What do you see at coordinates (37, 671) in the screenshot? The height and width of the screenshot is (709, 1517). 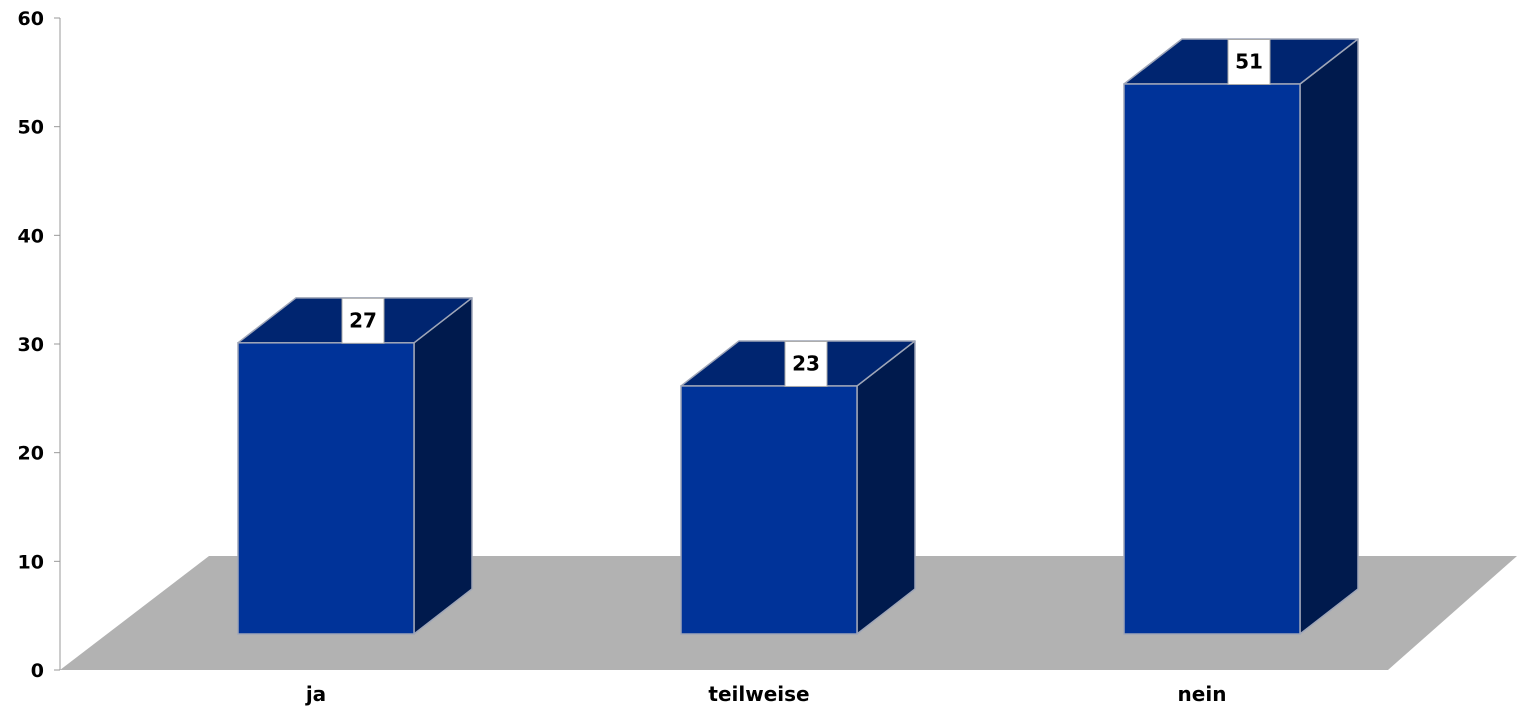 I see `y-tick-label-0: 0` at bounding box center [37, 671].